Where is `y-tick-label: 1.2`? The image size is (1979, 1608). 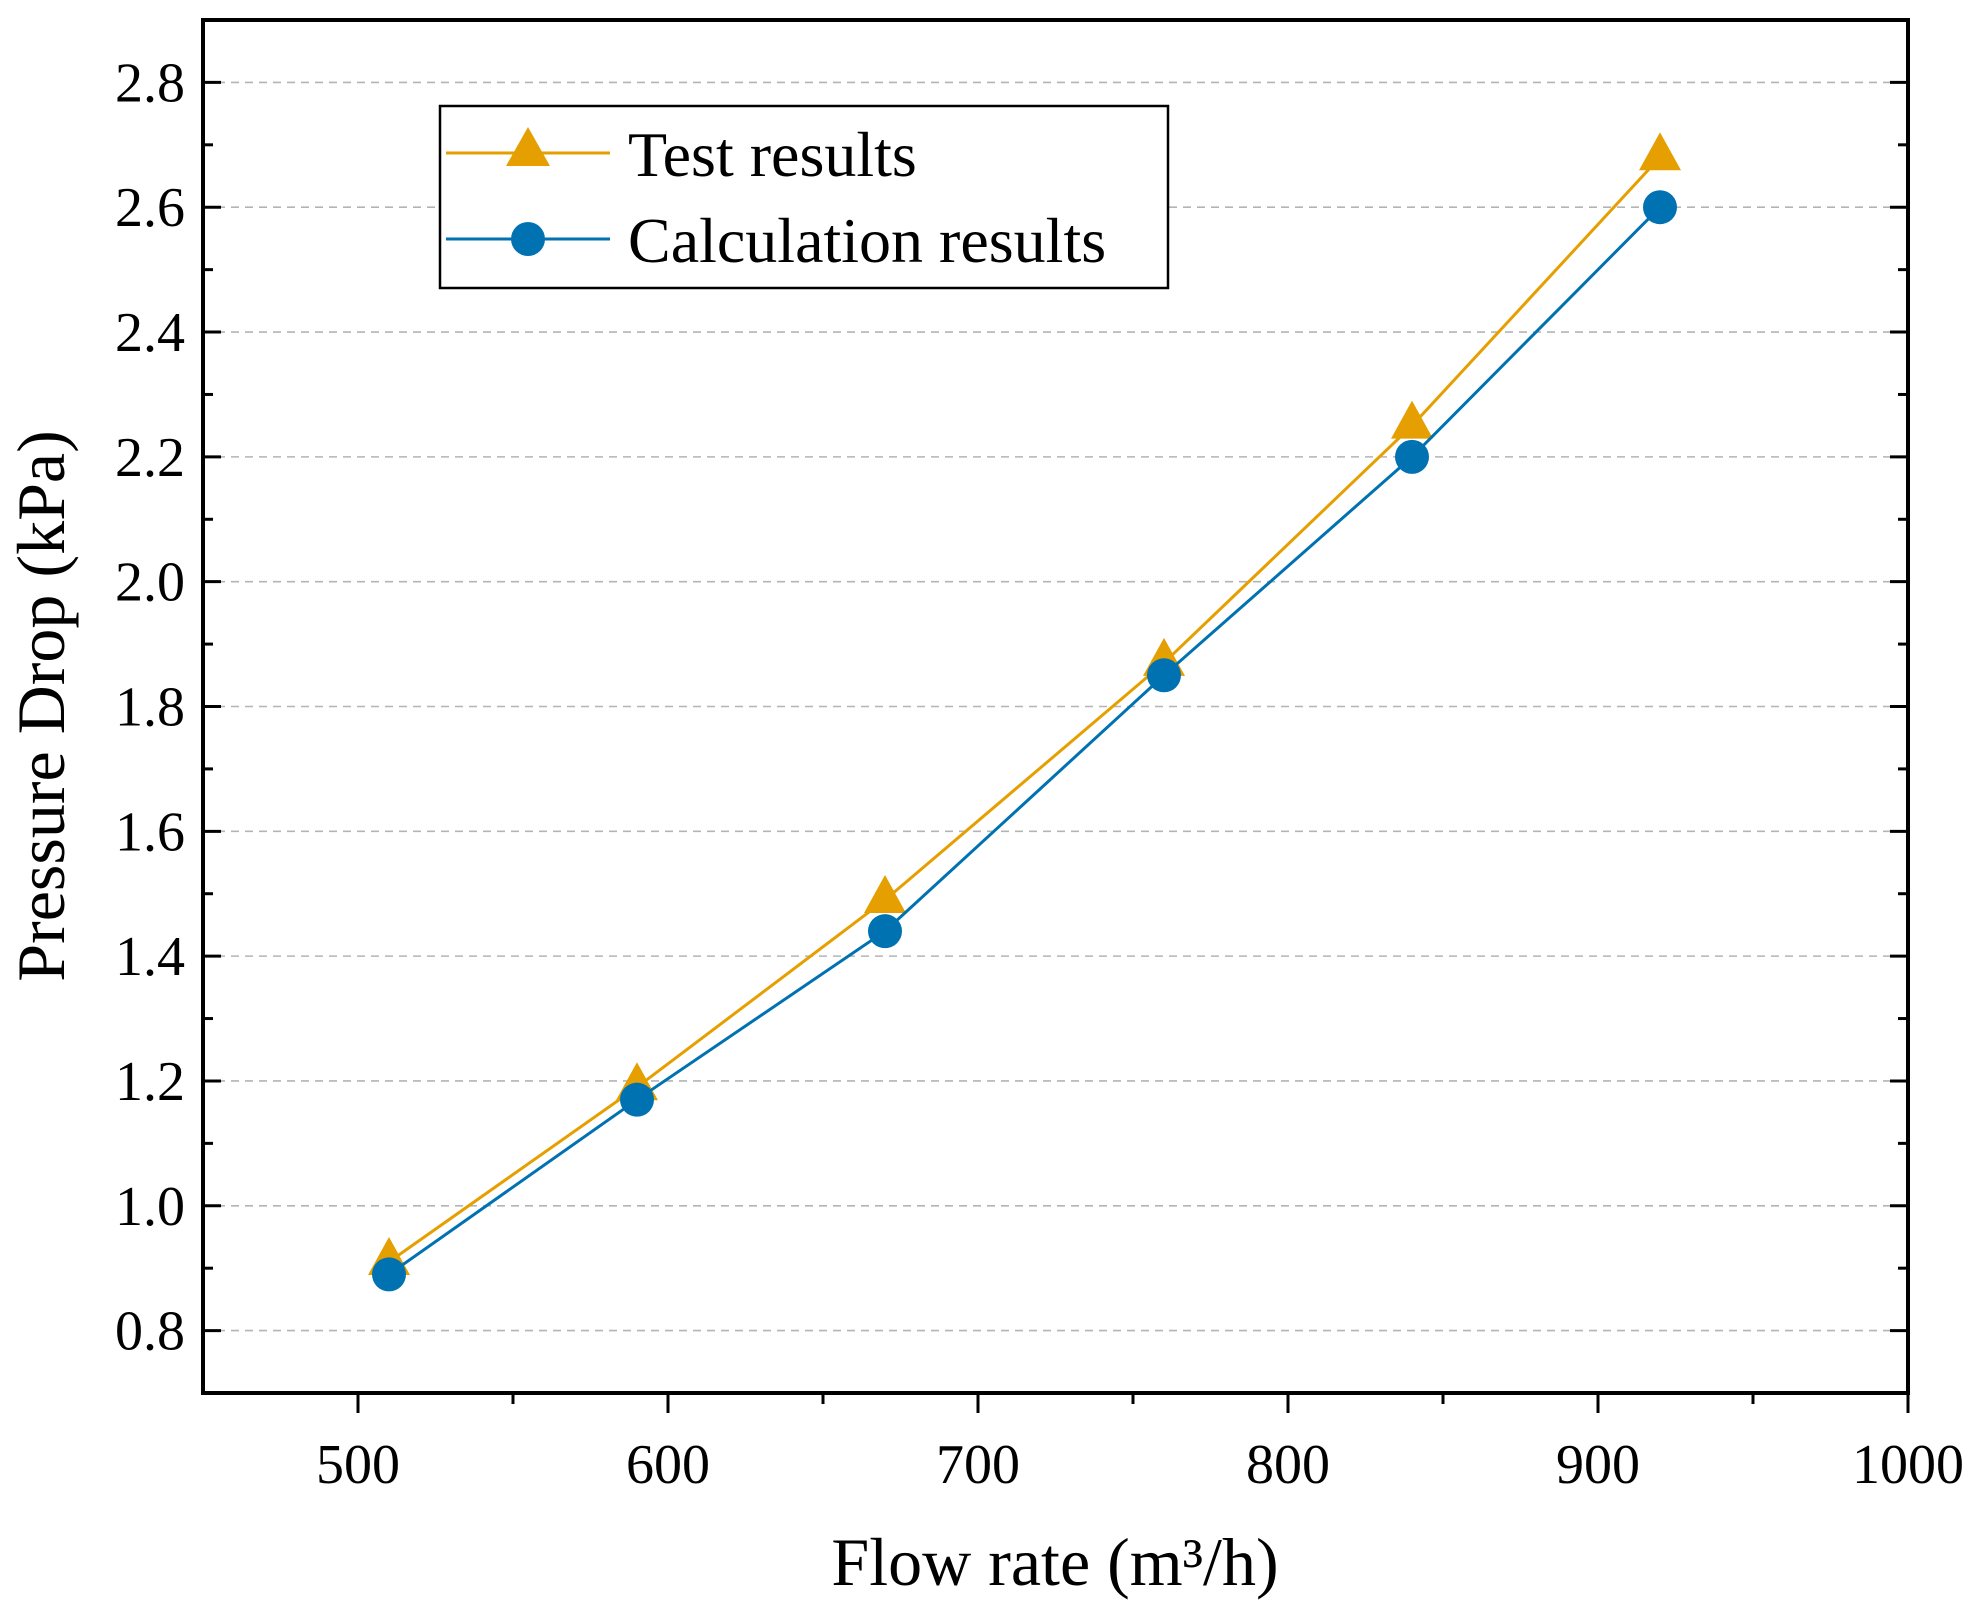
y-tick-label: 1.2 is located at coordinates (150, 1082).